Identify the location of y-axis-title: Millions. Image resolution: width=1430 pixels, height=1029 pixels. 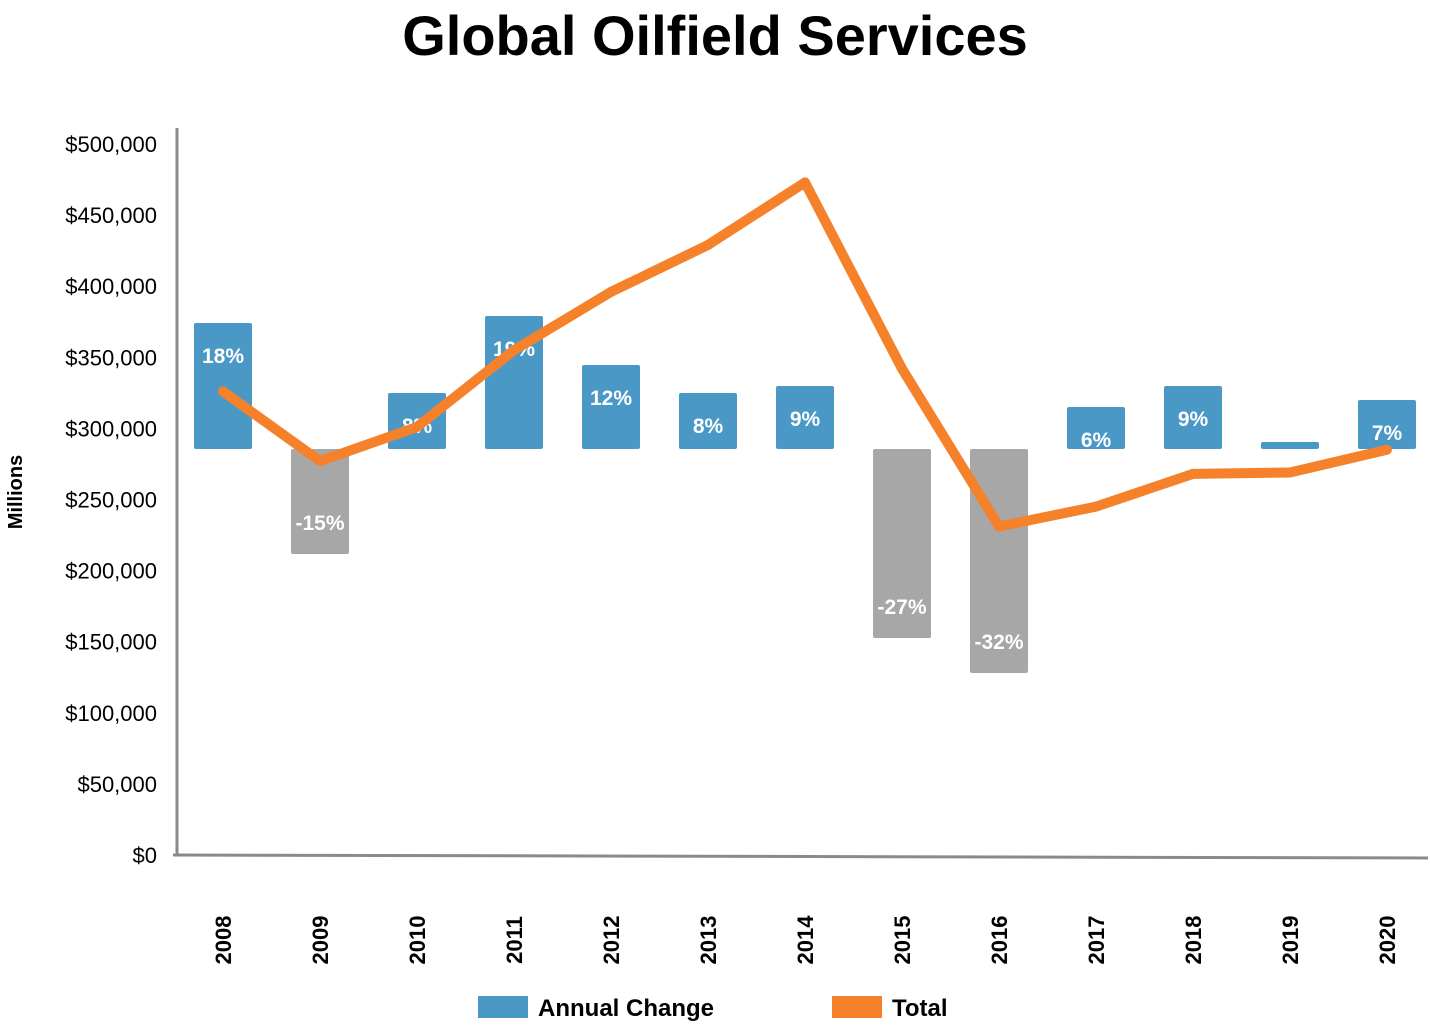
(16, 492).